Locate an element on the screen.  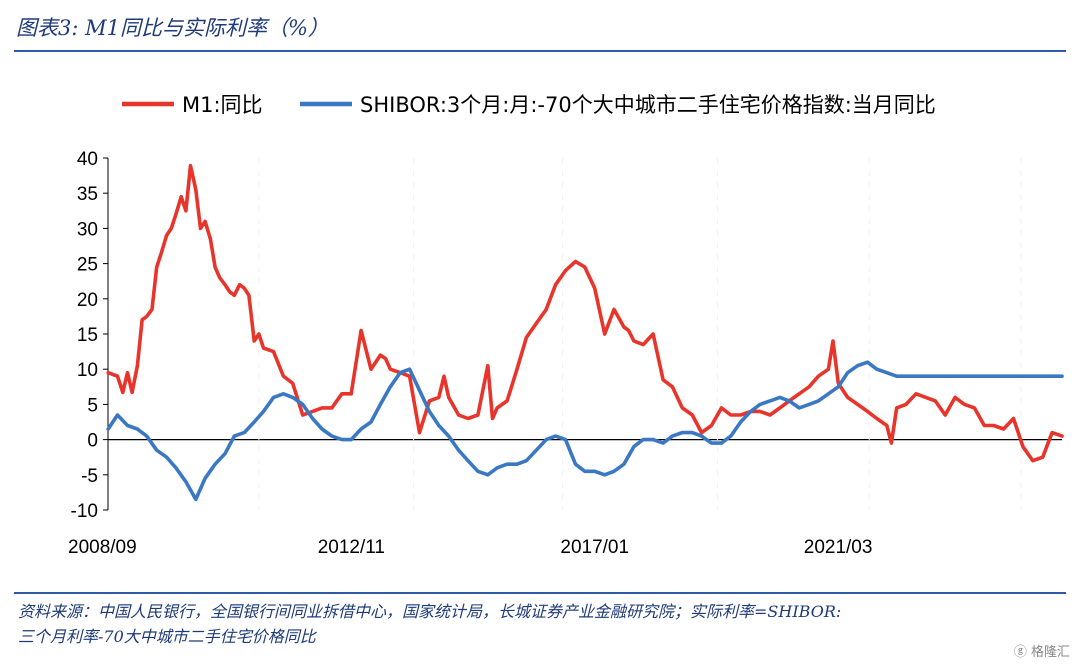
y-tick-label: 10 is located at coordinates (87, 370).